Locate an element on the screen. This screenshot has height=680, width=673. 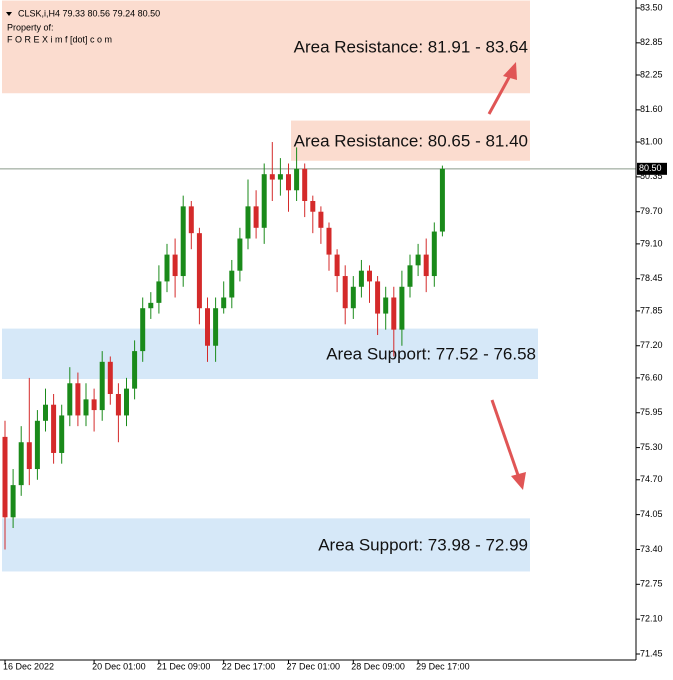
y-tick-label: 79.10 is located at coordinates (651, 243).